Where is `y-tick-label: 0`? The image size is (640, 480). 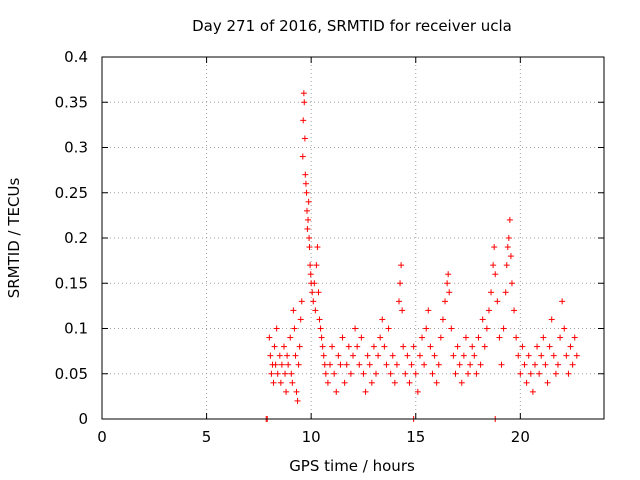
y-tick-label: 0 is located at coordinates (83, 419).